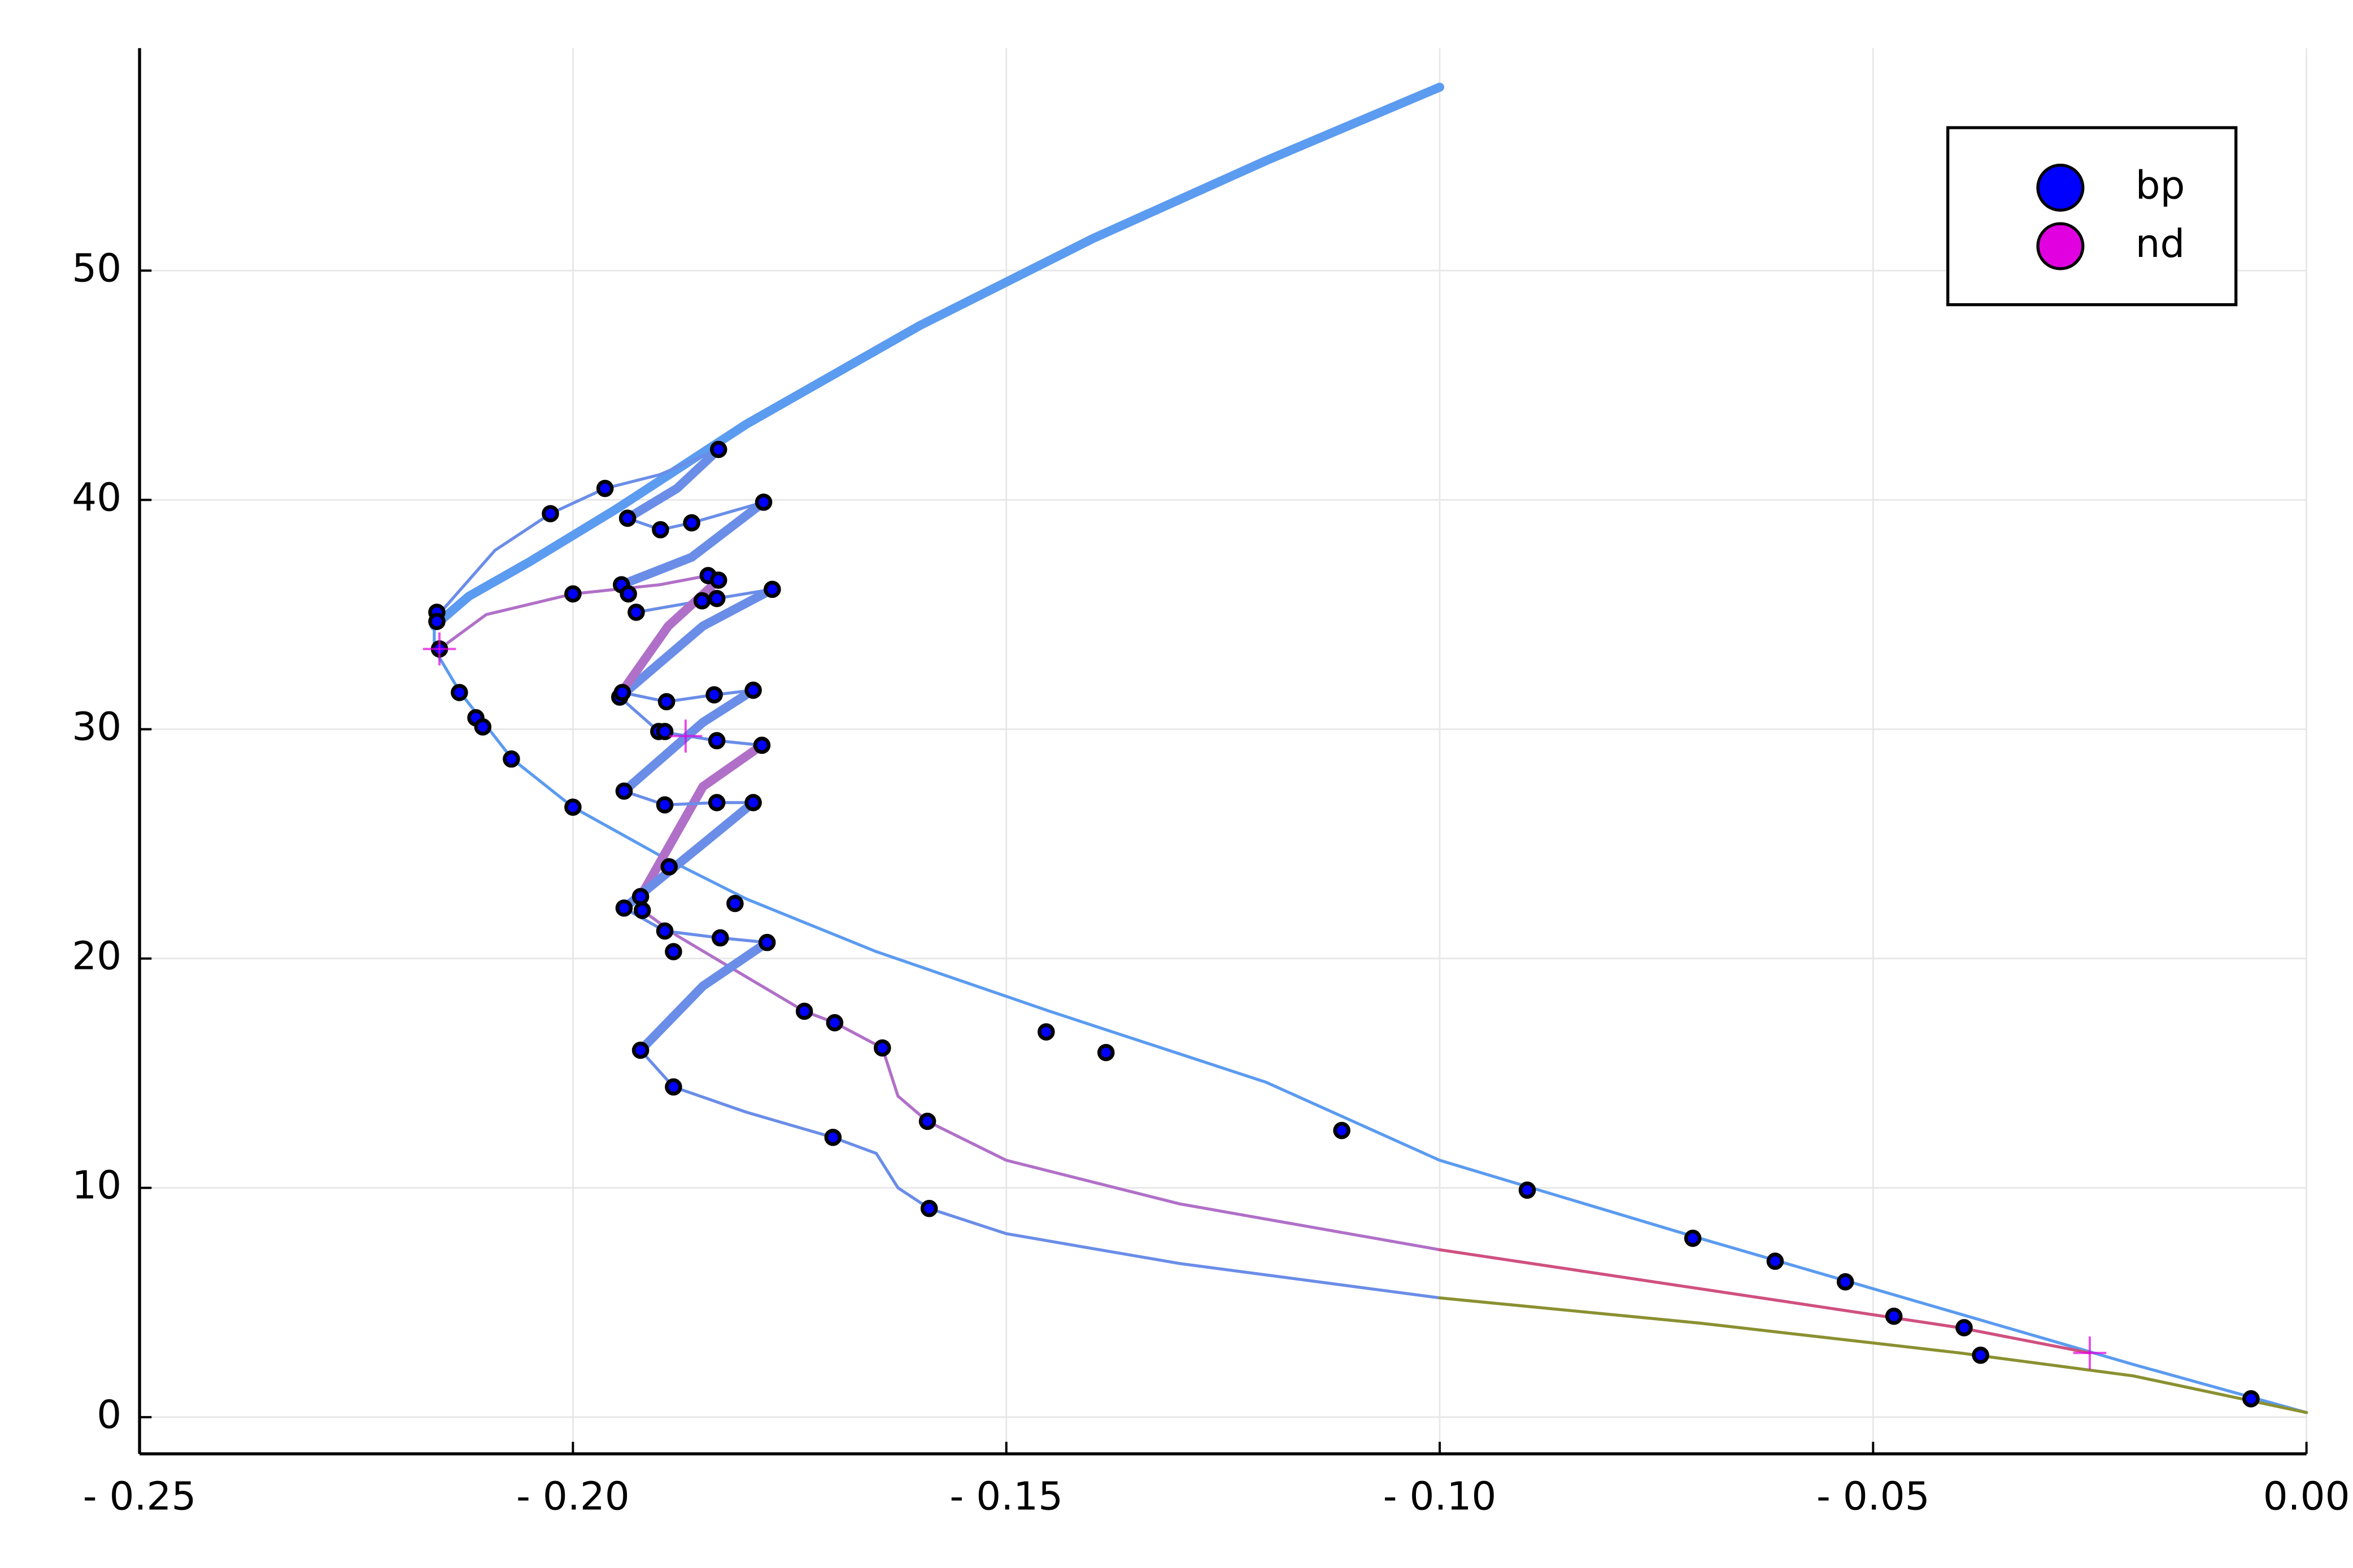 The width and height of the screenshot is (2353, 1568). Describe the element at coordinates (573, 1497) in the screenshot. I see `x-tick-label: - 0.20` at that location.